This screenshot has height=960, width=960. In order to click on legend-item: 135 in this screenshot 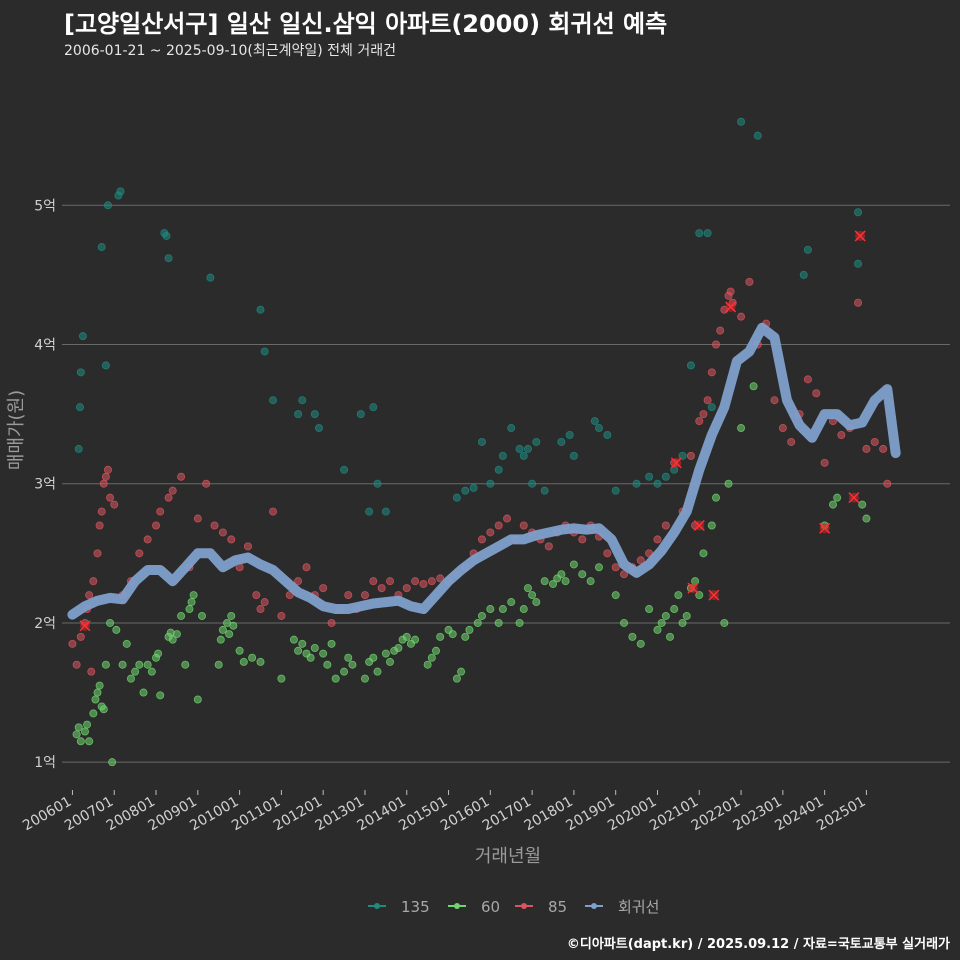, I will do `click(399, 907)`.